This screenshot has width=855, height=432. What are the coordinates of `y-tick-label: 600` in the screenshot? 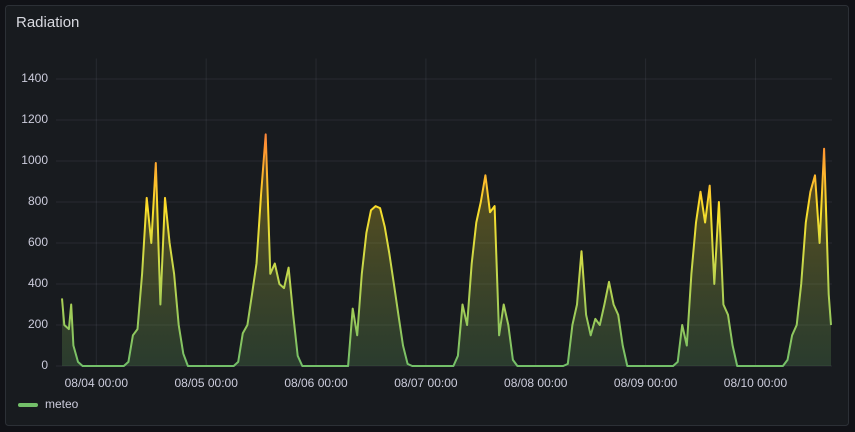 It's located at (38, 242).